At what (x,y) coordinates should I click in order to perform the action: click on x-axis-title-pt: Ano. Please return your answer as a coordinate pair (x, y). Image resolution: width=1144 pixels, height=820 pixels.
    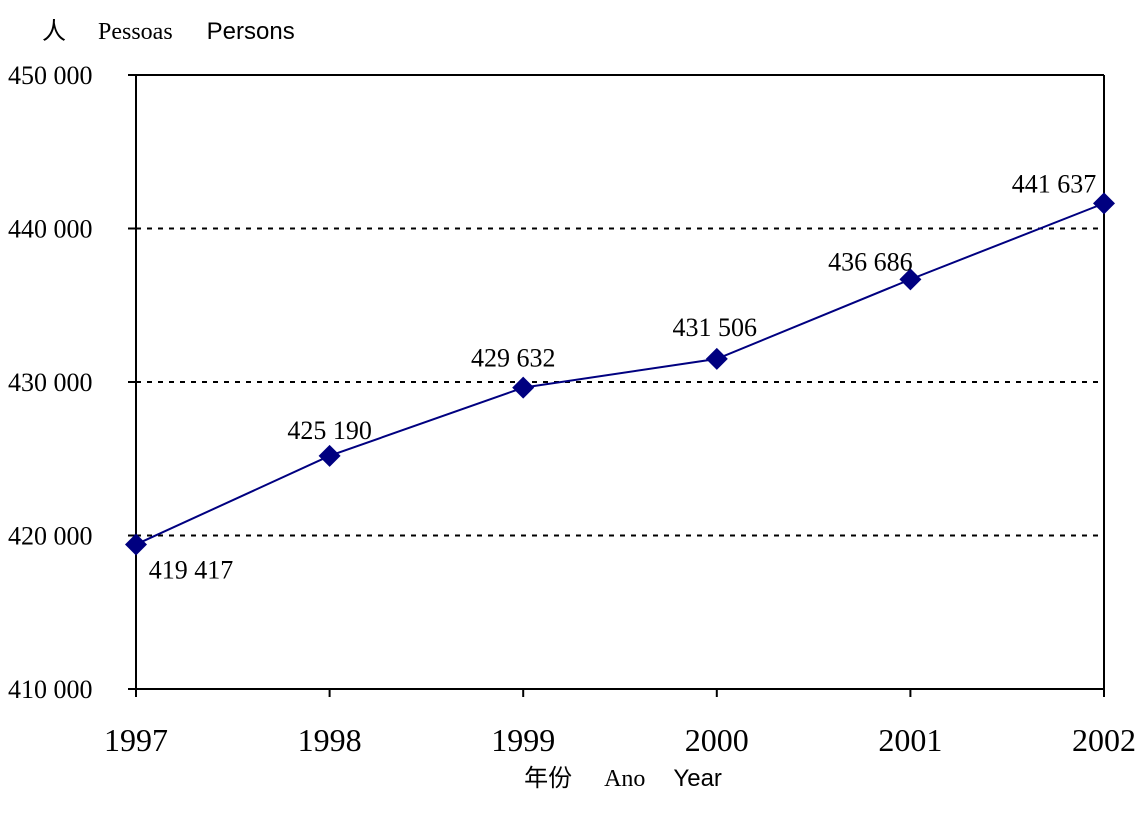
    Looking at the image, I should click on (624, 779).